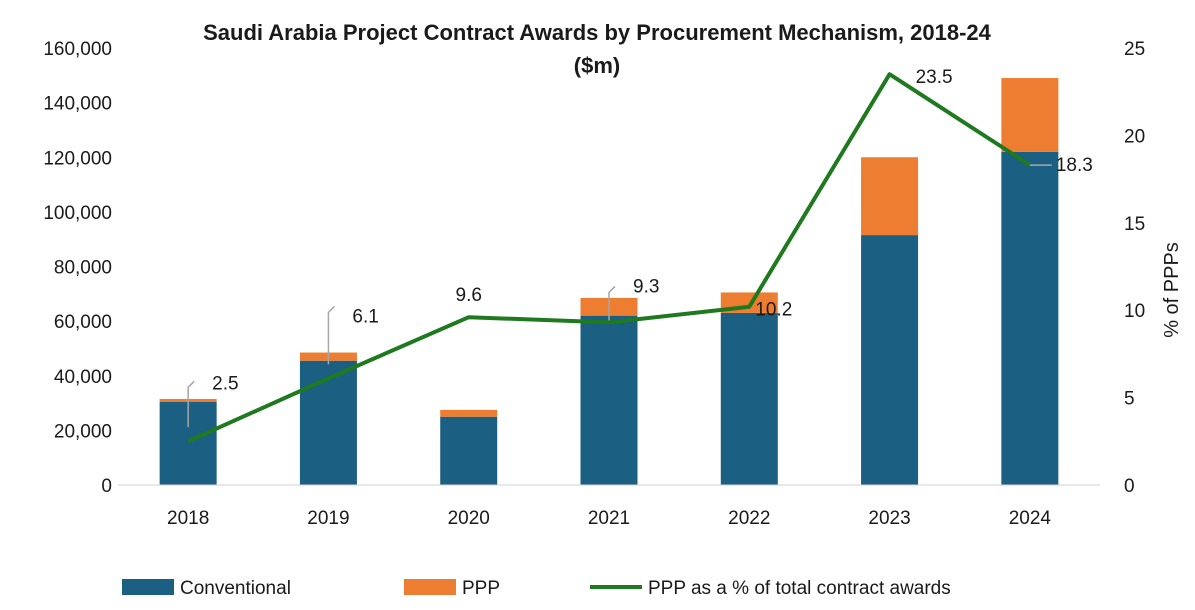  I want to click on data-label: 9.6, so click(469, 295).